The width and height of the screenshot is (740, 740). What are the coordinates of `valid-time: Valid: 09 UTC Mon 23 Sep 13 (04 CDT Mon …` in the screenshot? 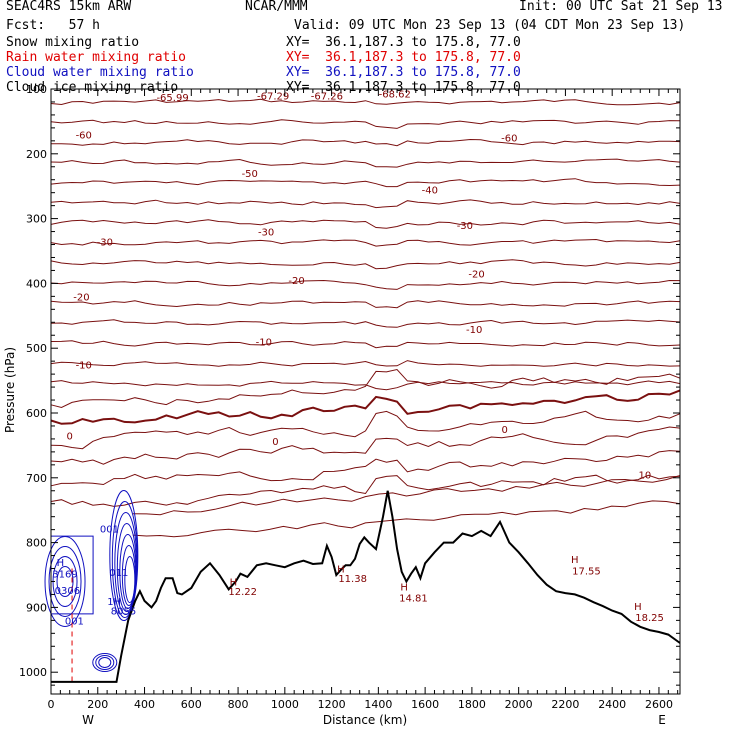 It's located at (490, 25).